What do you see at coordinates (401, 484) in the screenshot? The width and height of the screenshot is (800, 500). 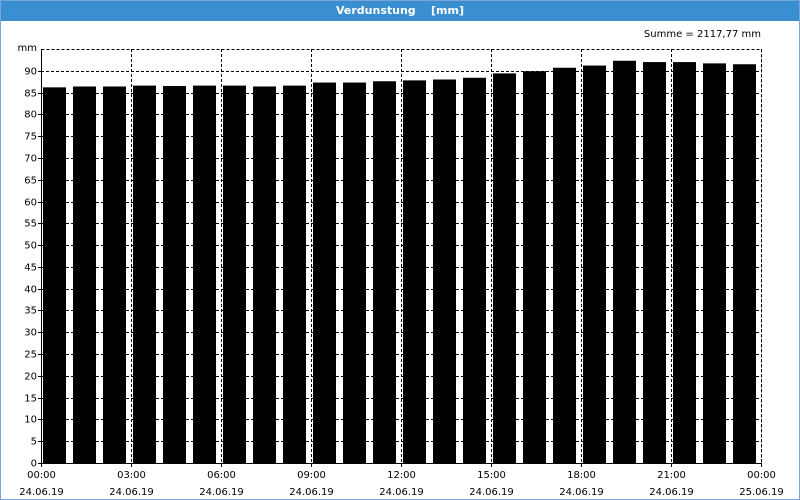 I see `x-tick-label: 12:00 24.06.19` at bounding box center [401, 484].